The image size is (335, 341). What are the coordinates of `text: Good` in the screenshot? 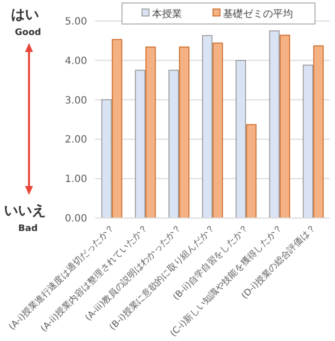 It's located at (28, 33).